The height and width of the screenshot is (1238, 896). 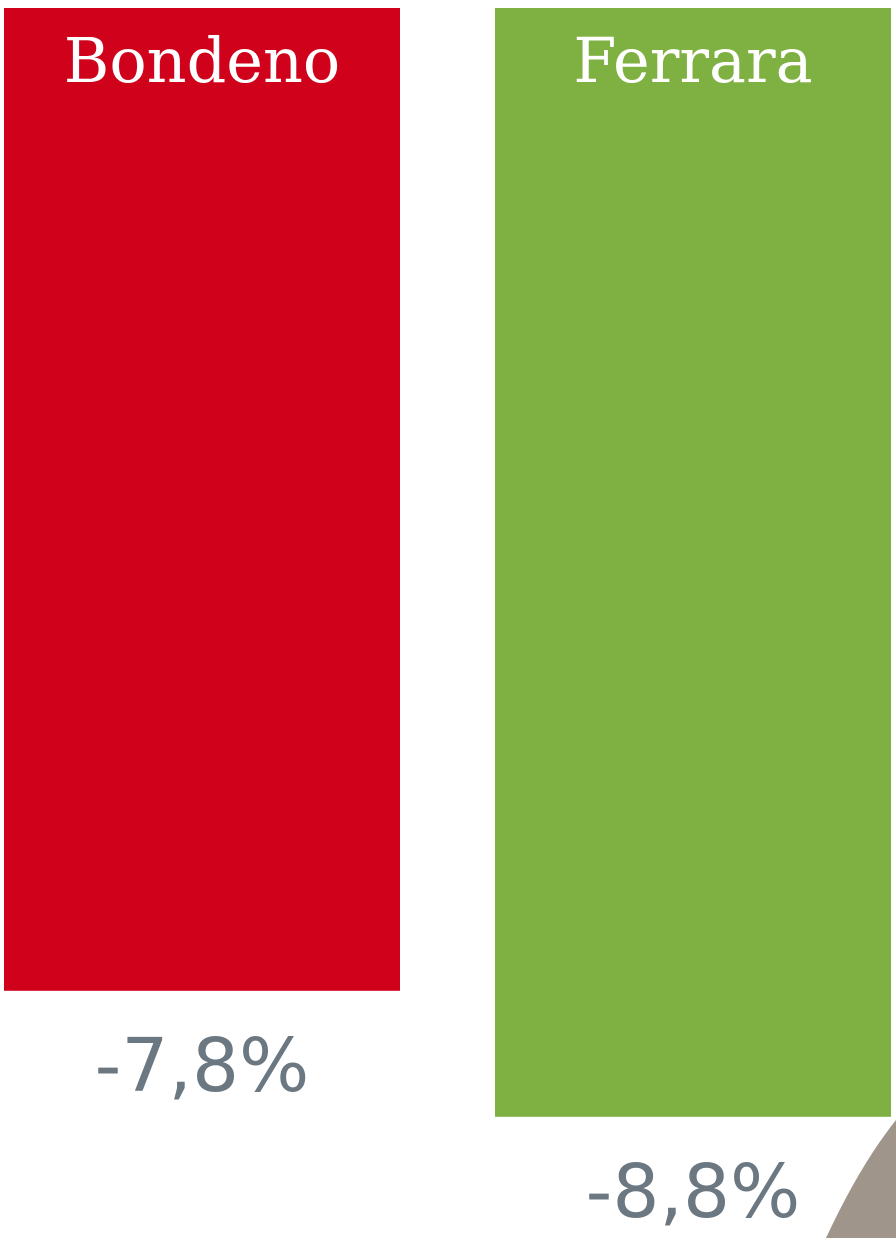 What do you see at coordinates (692, 60) in the screenshot?
I see `category-label-ferrara: Ferrara` at bounding box center [692, 60].